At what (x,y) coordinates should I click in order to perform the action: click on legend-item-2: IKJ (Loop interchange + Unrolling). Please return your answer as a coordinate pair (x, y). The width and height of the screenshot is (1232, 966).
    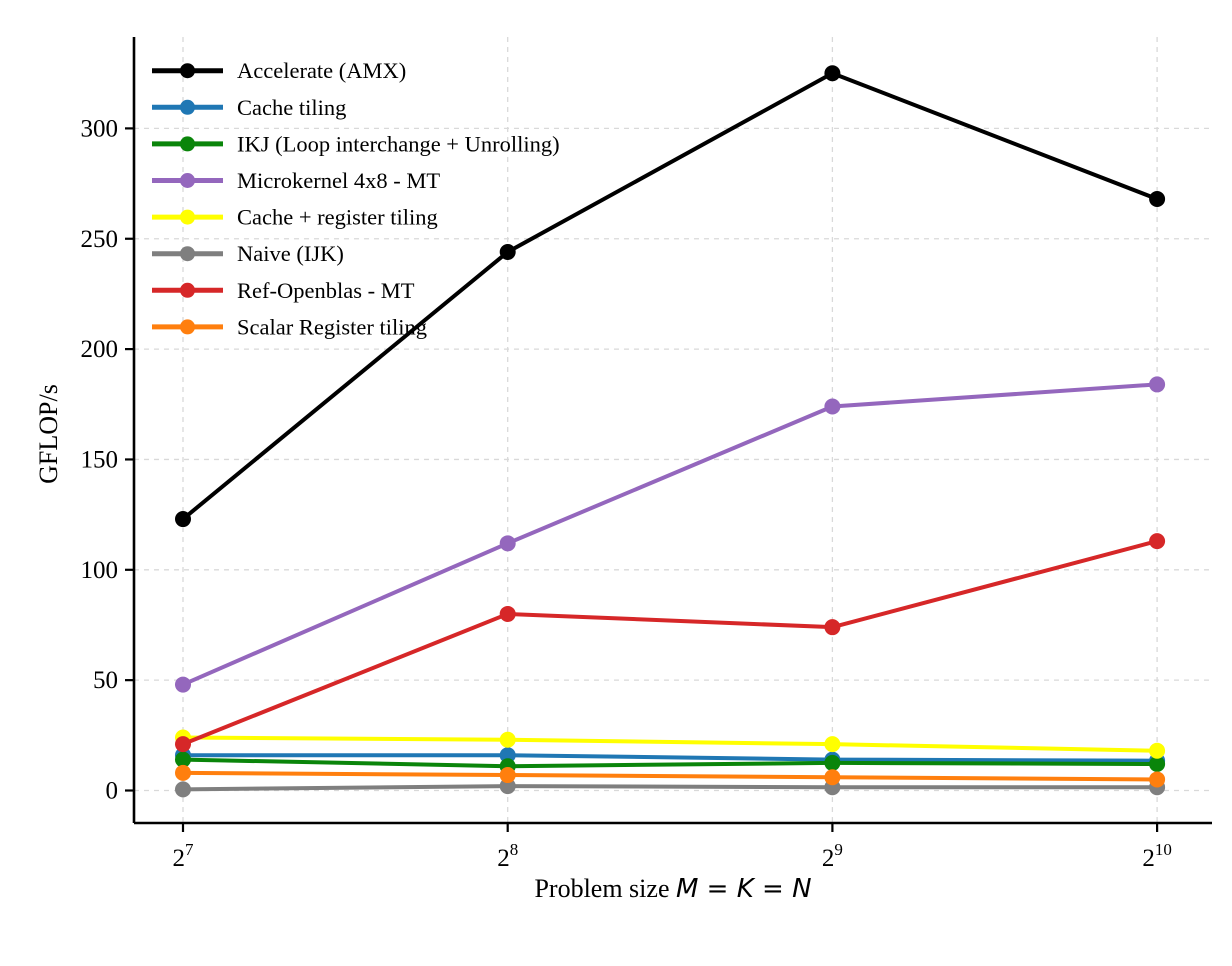
    Looking at the image, I should click on (356, 143).